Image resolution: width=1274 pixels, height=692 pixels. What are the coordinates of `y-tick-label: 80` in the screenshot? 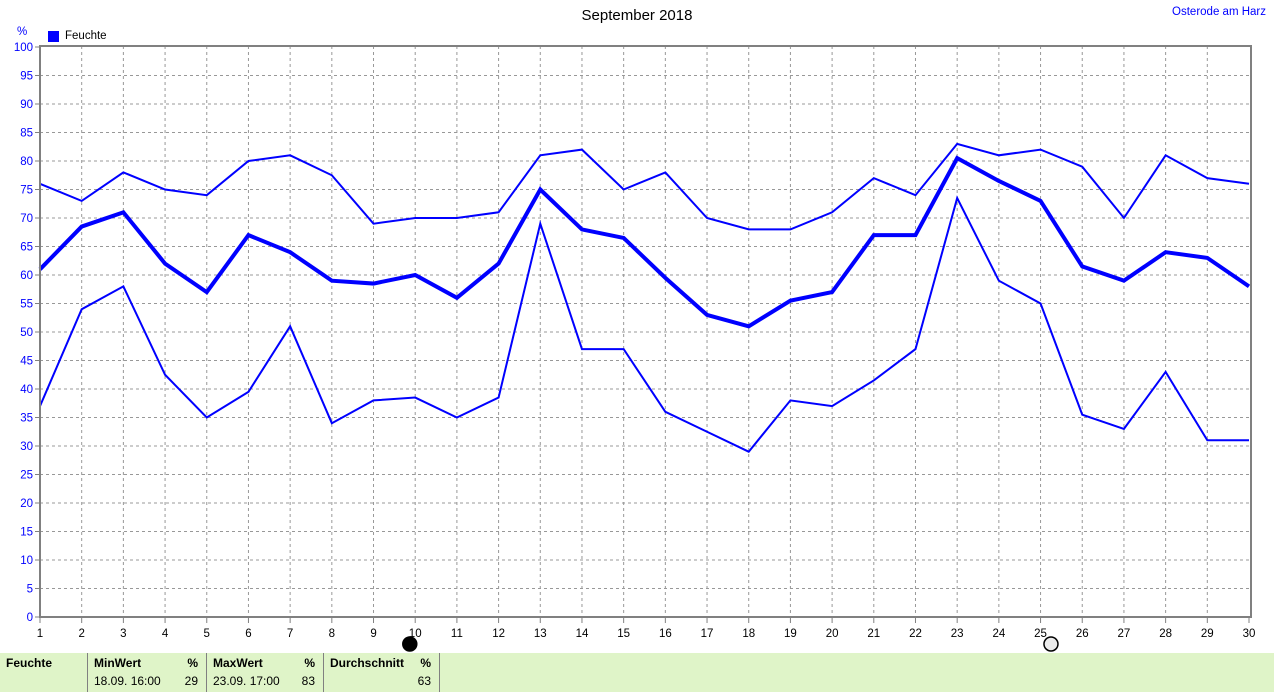 It's located at (26, 162).